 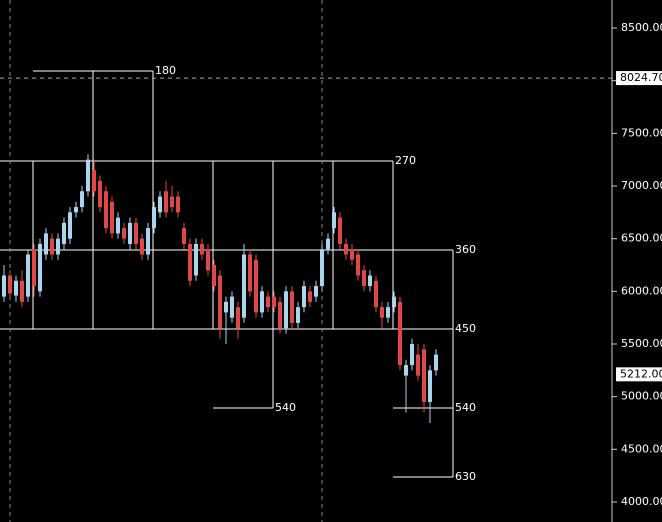 What do you see at coordinates (465, 328) in the screenshot?
I see `annotation: 450` at bounding box center [465, 328].